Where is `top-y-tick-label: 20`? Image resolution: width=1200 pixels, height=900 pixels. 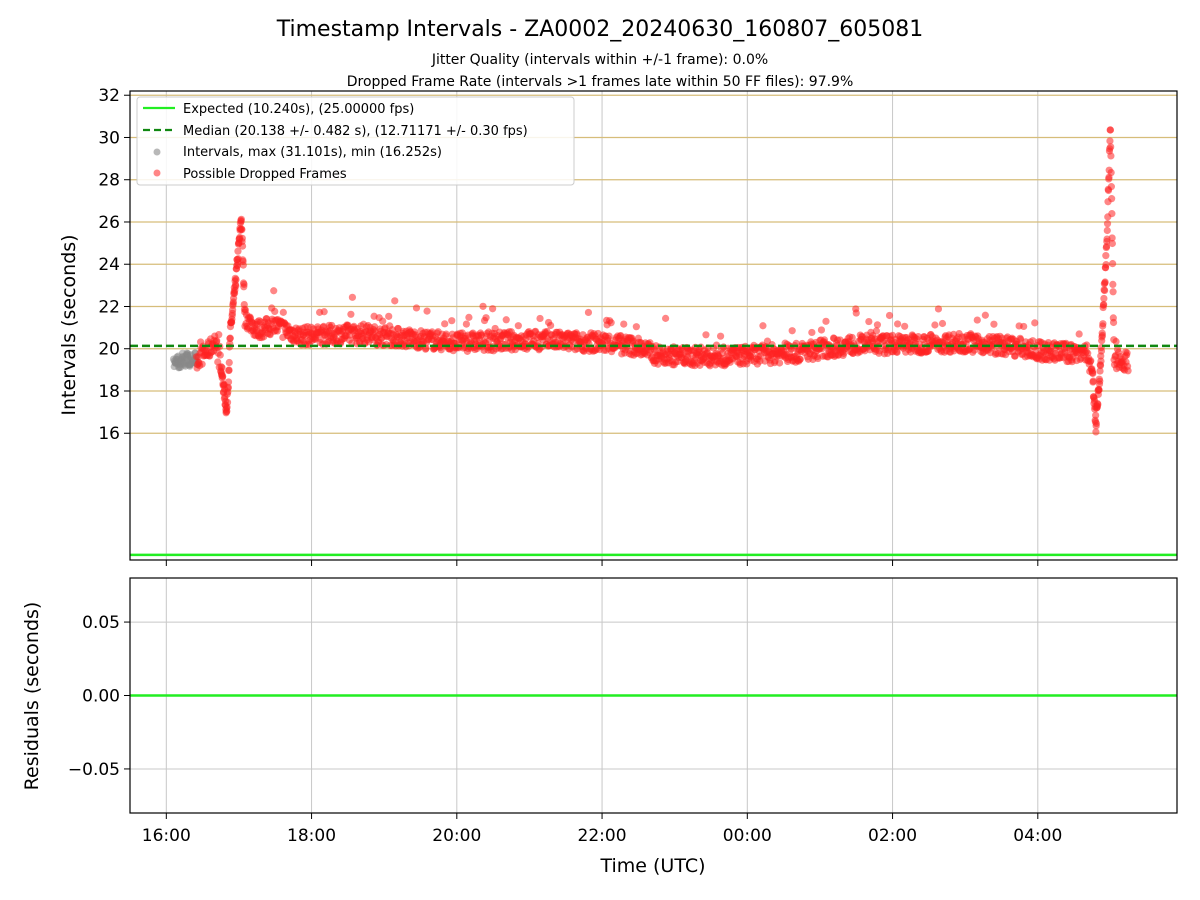 top-y-tick-label: 20 is located at coordinates (109, 350).